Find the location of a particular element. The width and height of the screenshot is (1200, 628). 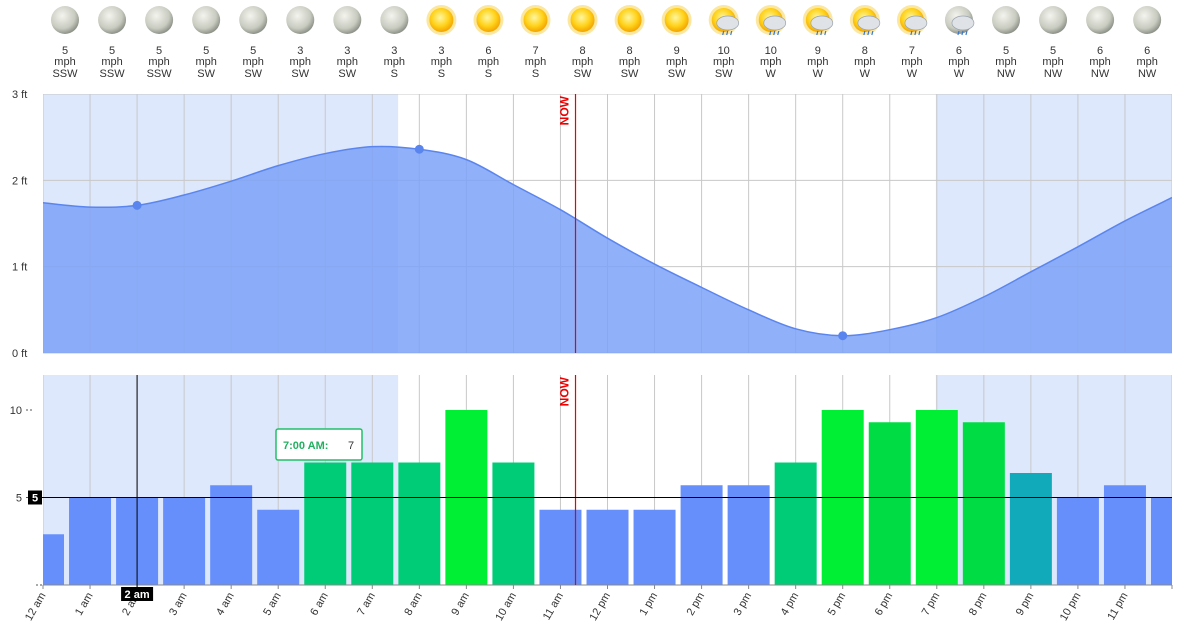

crosshair-y-label: 5 is located at coordinates (35, 499).